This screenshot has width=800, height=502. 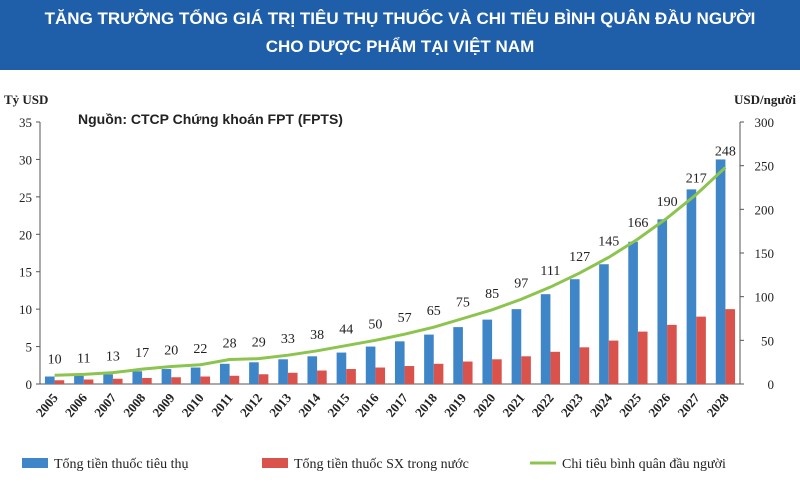 What do you see at coordinates (644, 464) in the screenshot?
I see `legend-label: Chi tiêu bình quân đầu người` at bounding box center [644, 464].